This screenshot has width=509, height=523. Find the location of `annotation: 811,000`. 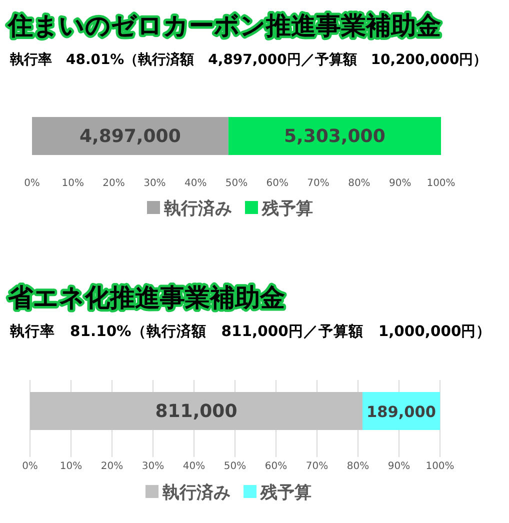

annotation: 811,000 is located at coordinates (196, 411).